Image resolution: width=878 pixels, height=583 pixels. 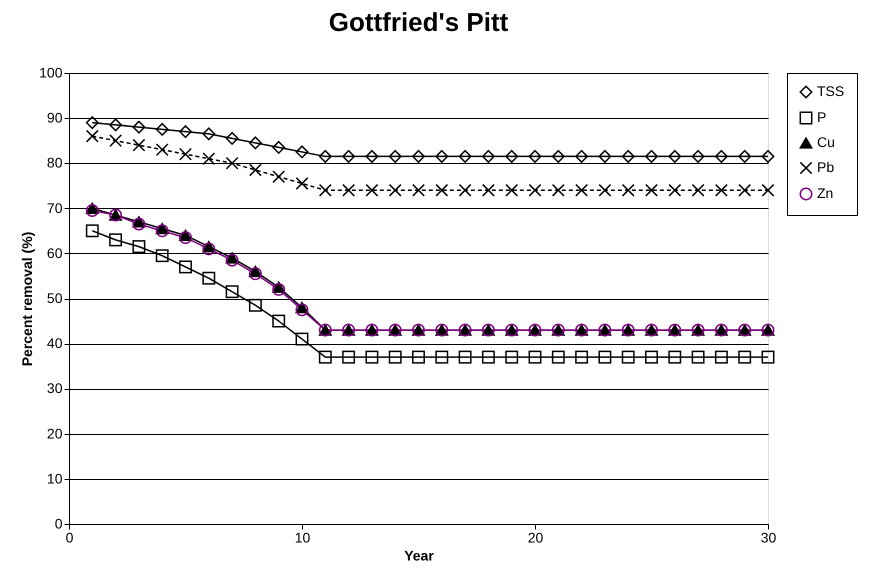 I want to click on x-axis-title: Year, so click(x=419, y=556).